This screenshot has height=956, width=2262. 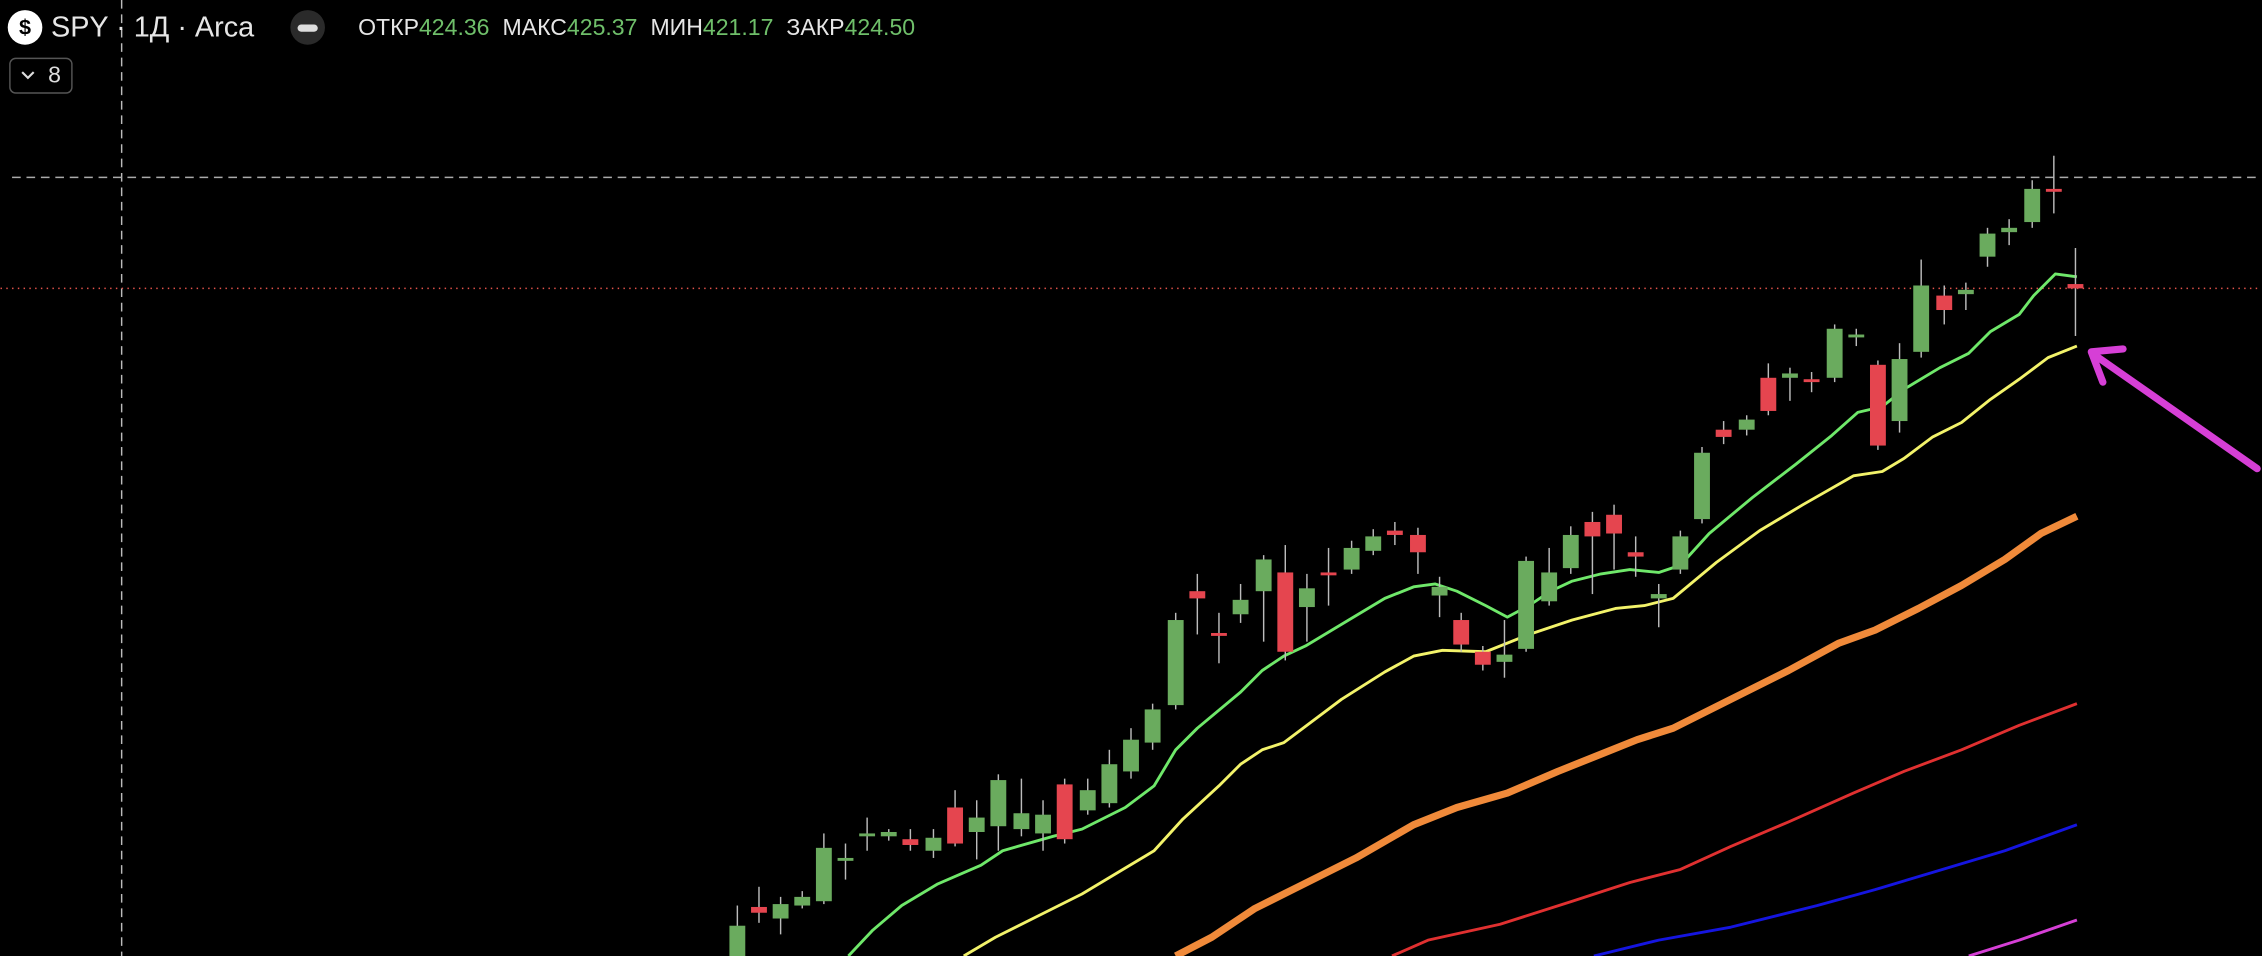 I want to click on toggle-icon, so click(x=307, y=28).